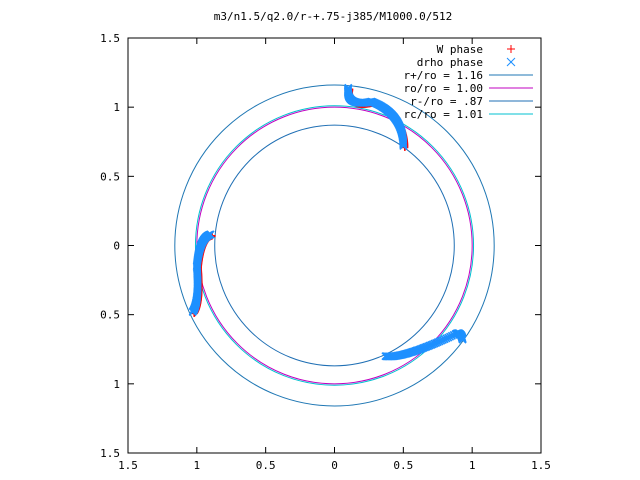  What do you see at coordinates (443, 88) in the screenshot?
I see `legend-label: ro/ro = 1.00` at bounding box center [443, 88].